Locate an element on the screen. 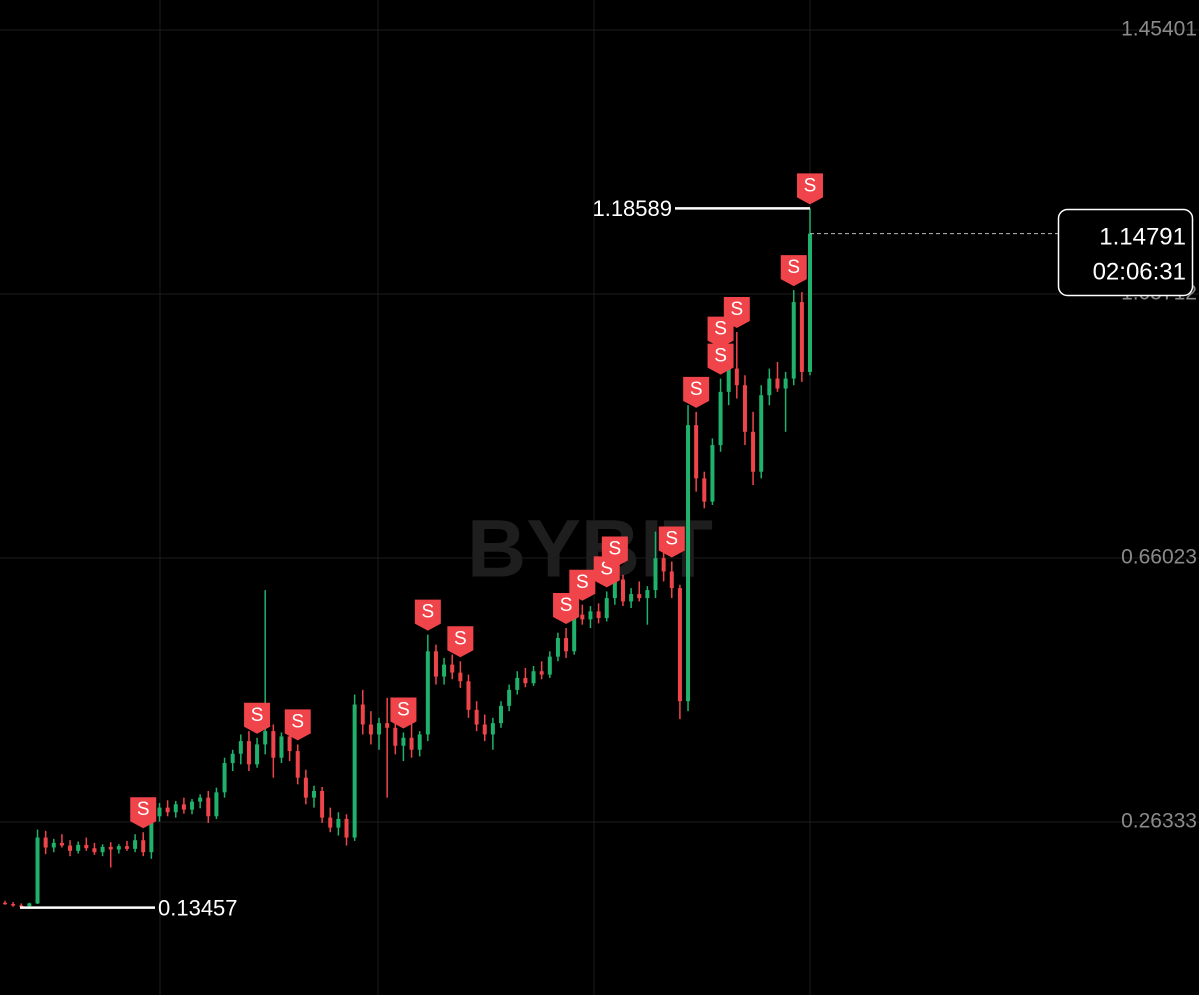 This screenshot has width=1199, height=995. y-tick-label: 1.45401 is located at coordinates (1159, 29).